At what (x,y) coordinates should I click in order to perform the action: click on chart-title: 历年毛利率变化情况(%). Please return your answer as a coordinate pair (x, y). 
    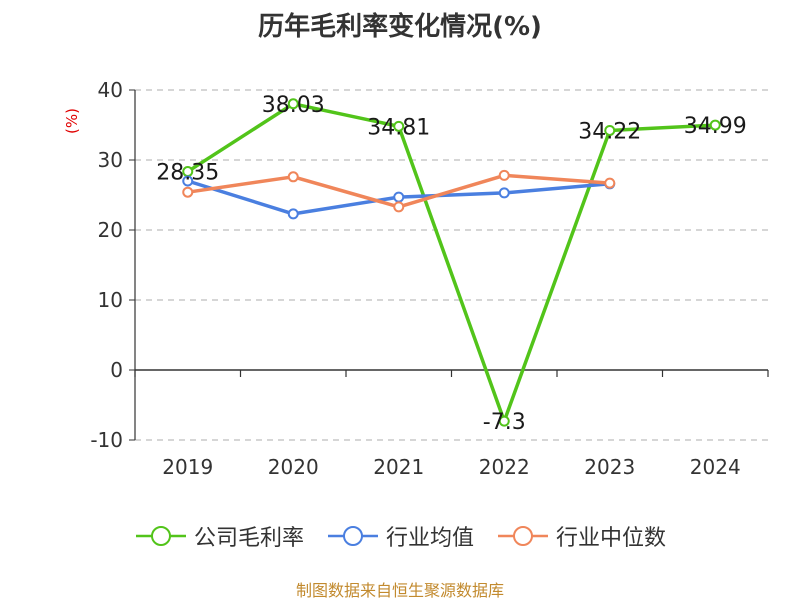
    Looking at the image, I should click on (400, 27).